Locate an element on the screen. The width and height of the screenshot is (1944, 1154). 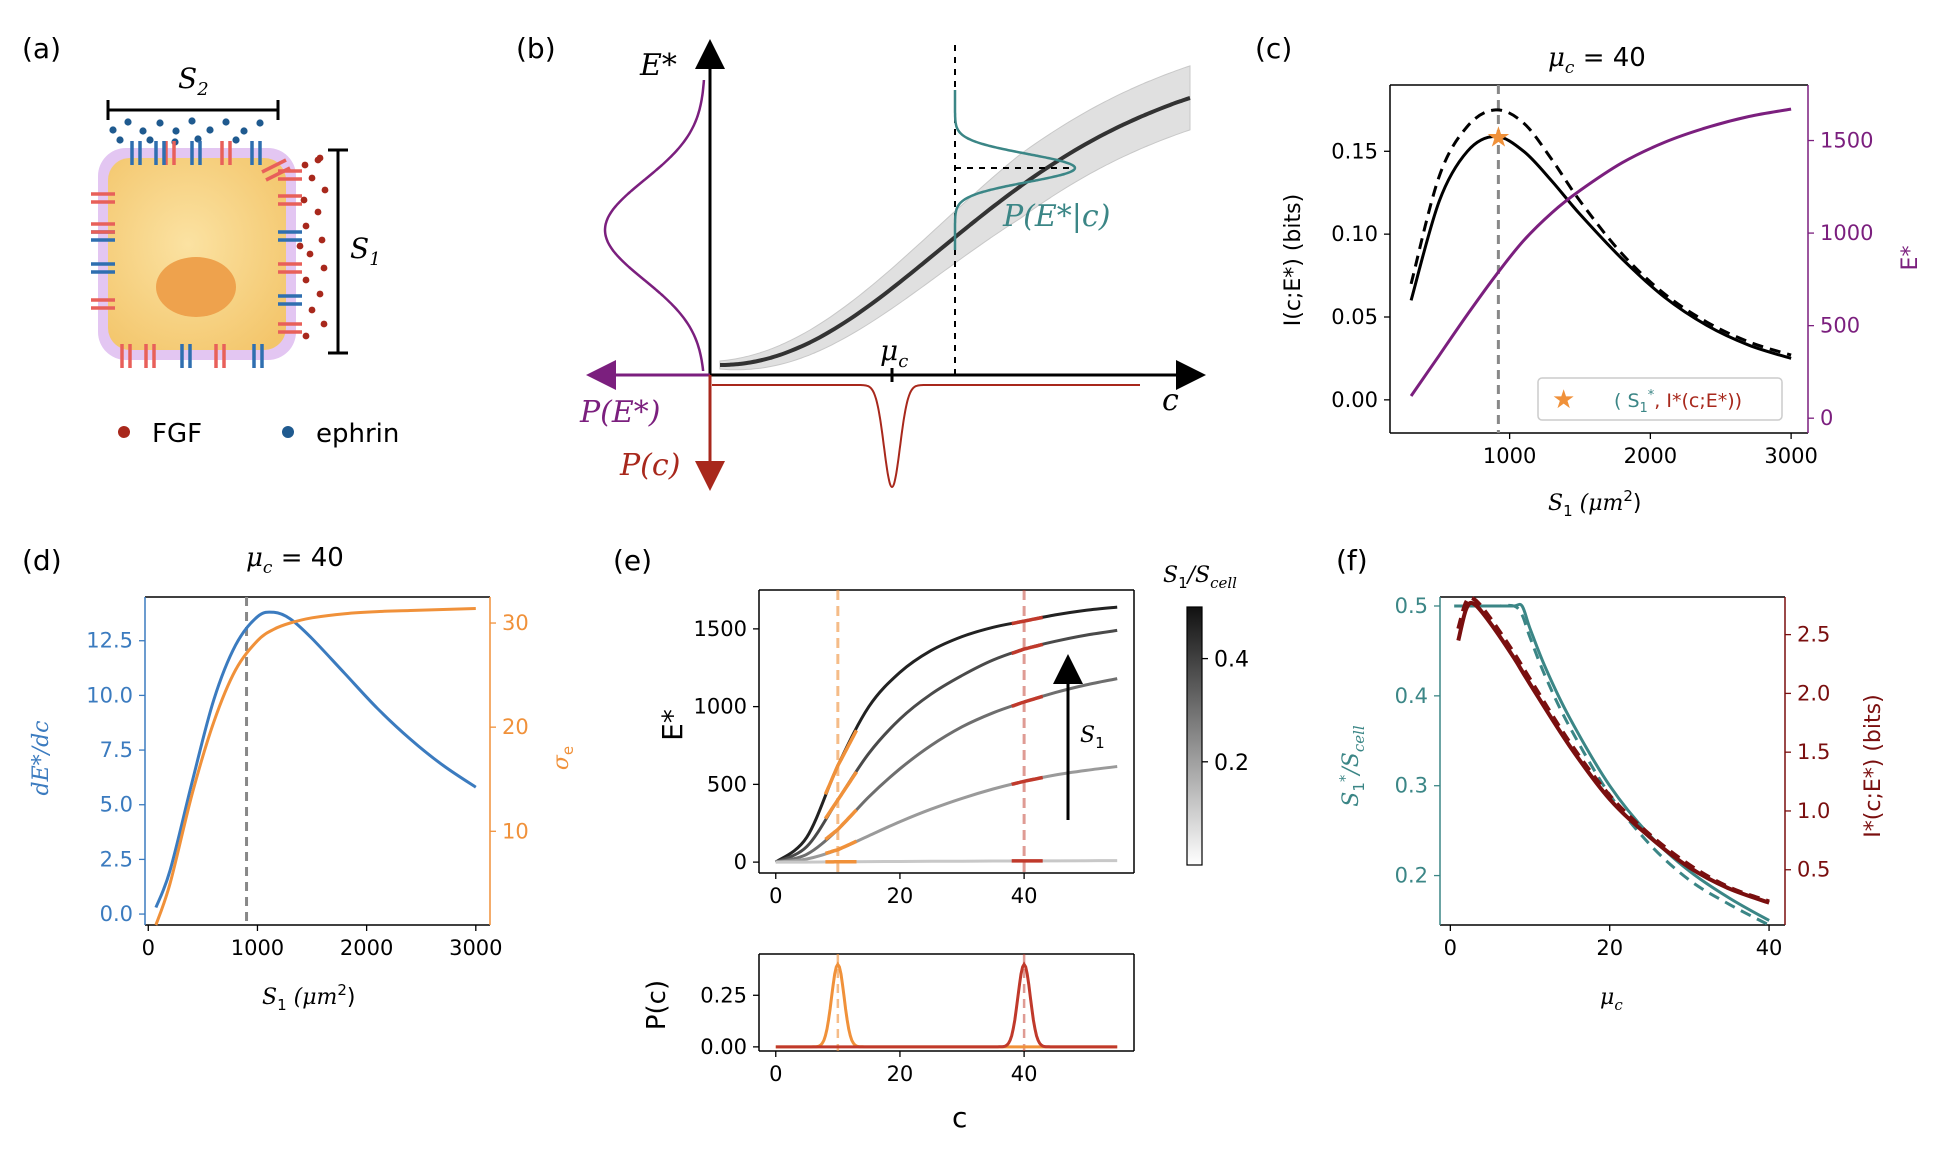
series-i-solid is located at coordinates (1613, 752).